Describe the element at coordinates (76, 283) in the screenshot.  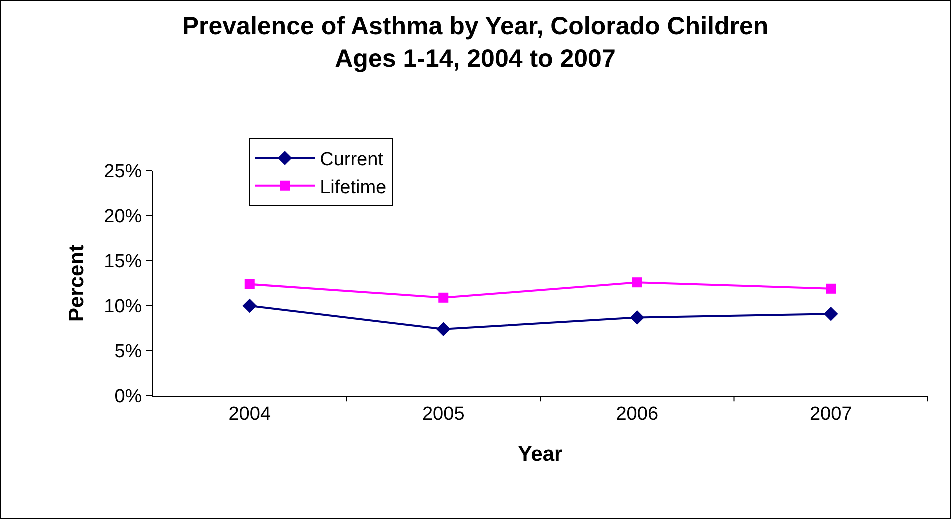
I see `y-axis-title: Percent` at that location.